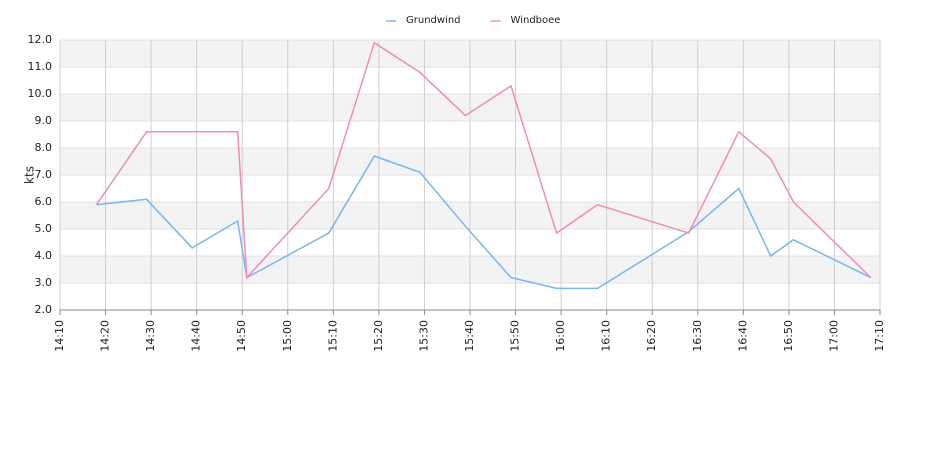 Image resolution: width=940 pixels, height=450 pixels. What do you see at coordinates (378, 336) in the screenshot?
I see `x-tick-label: 15:20` at bounding box center [378, 336].